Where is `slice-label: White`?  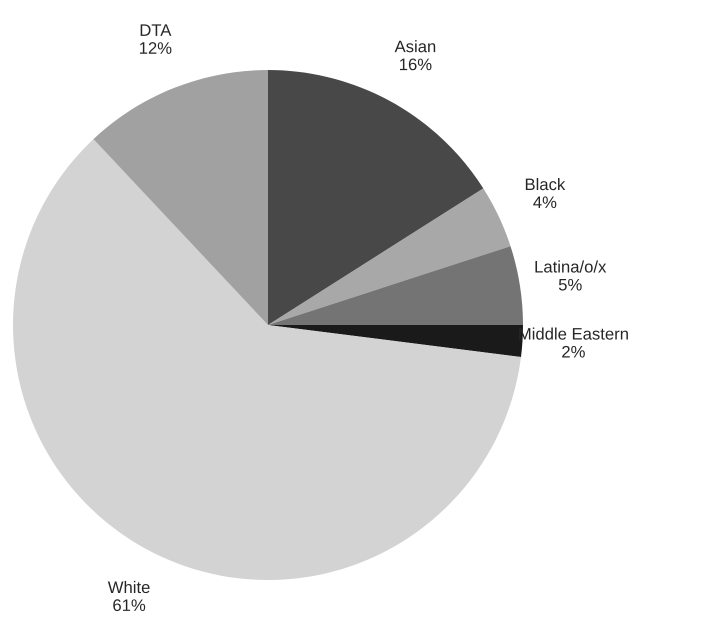
slice-label: White is located at coordinates (129, 587).